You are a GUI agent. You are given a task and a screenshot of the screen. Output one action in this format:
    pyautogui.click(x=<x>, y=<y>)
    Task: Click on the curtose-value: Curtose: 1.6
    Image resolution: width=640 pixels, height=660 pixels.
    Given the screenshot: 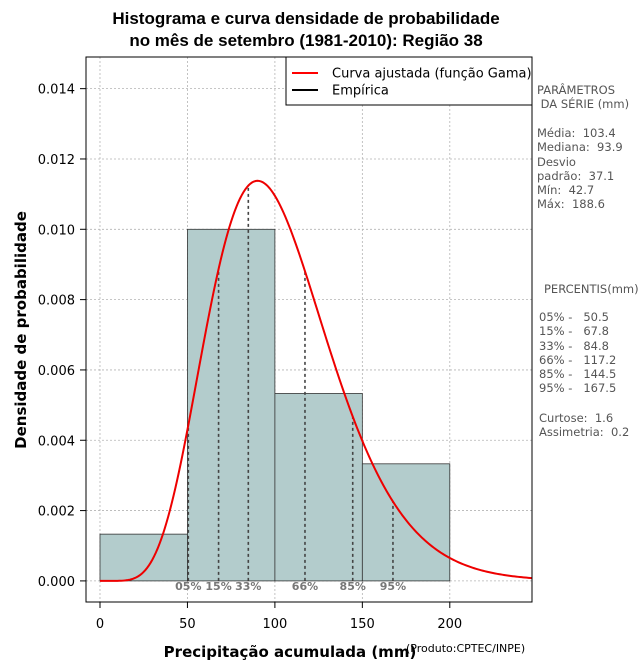 What is the action you would take?
    pyautogui.click(x=576, y=418)
    